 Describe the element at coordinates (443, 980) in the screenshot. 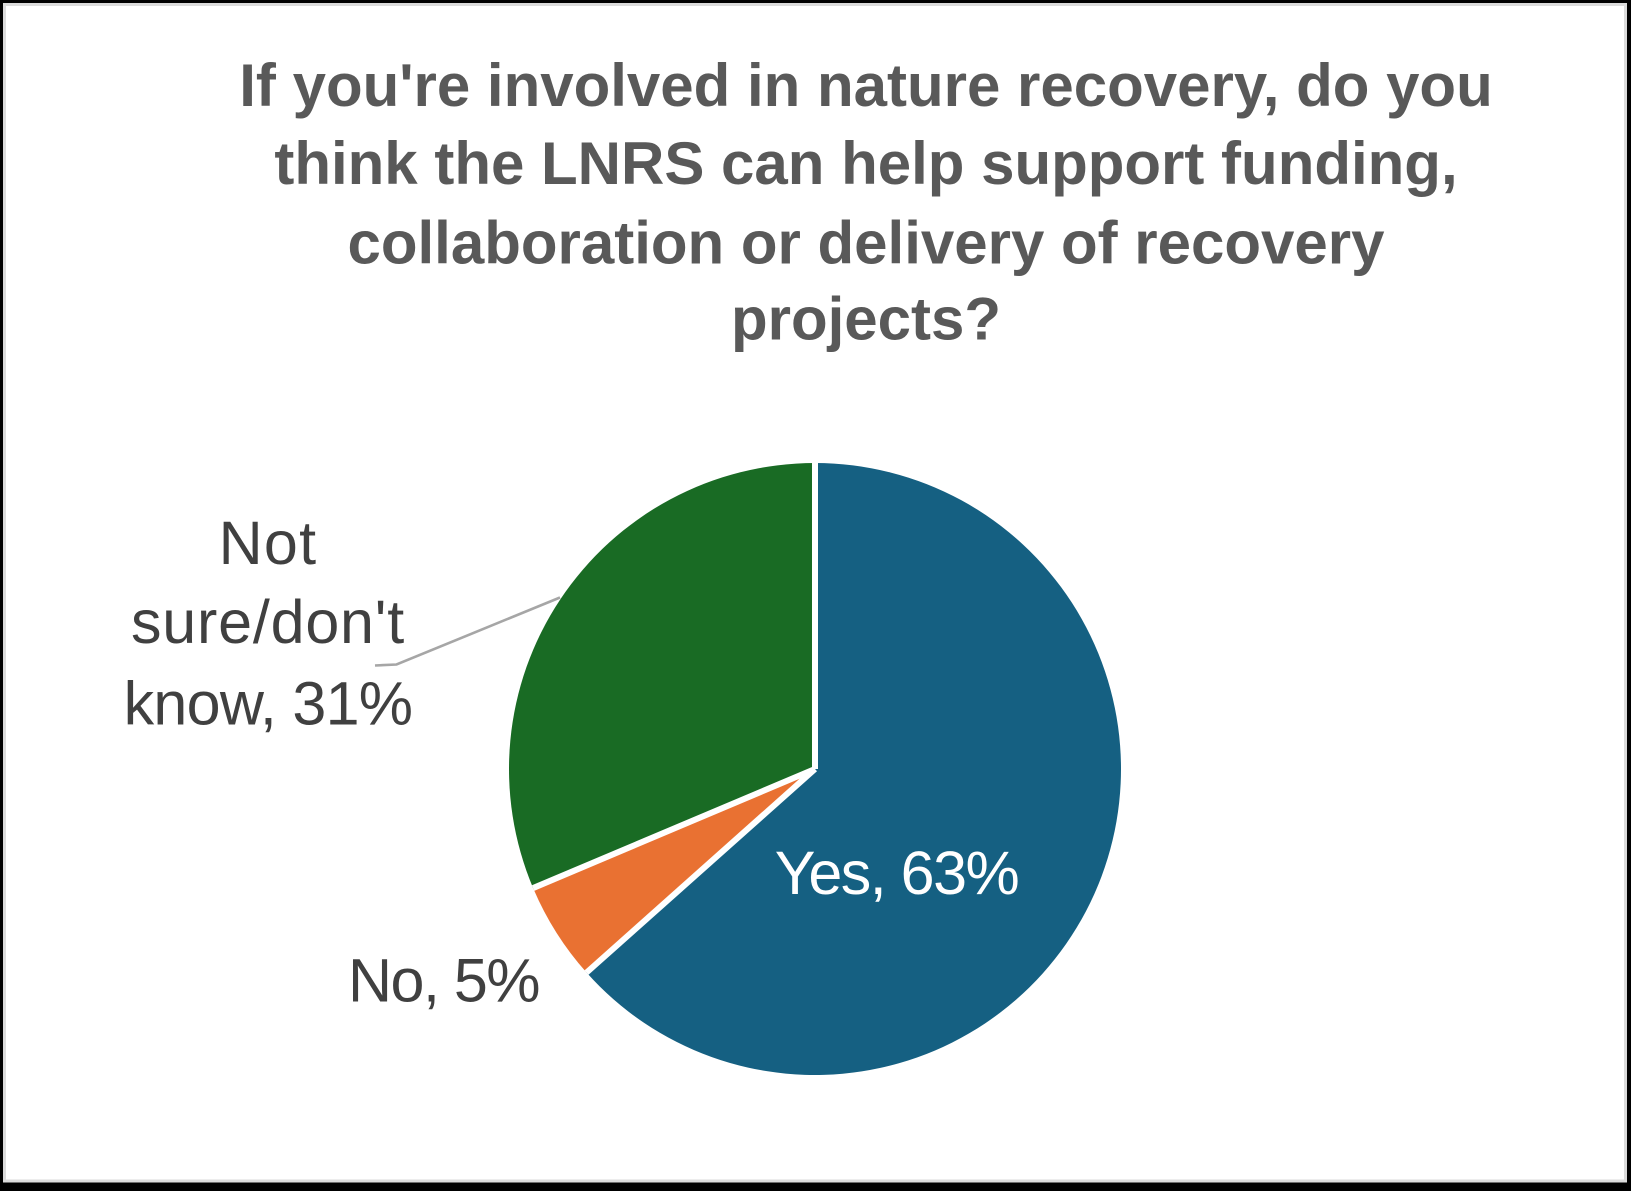

I see `svg-text: No, 5%` at that location.